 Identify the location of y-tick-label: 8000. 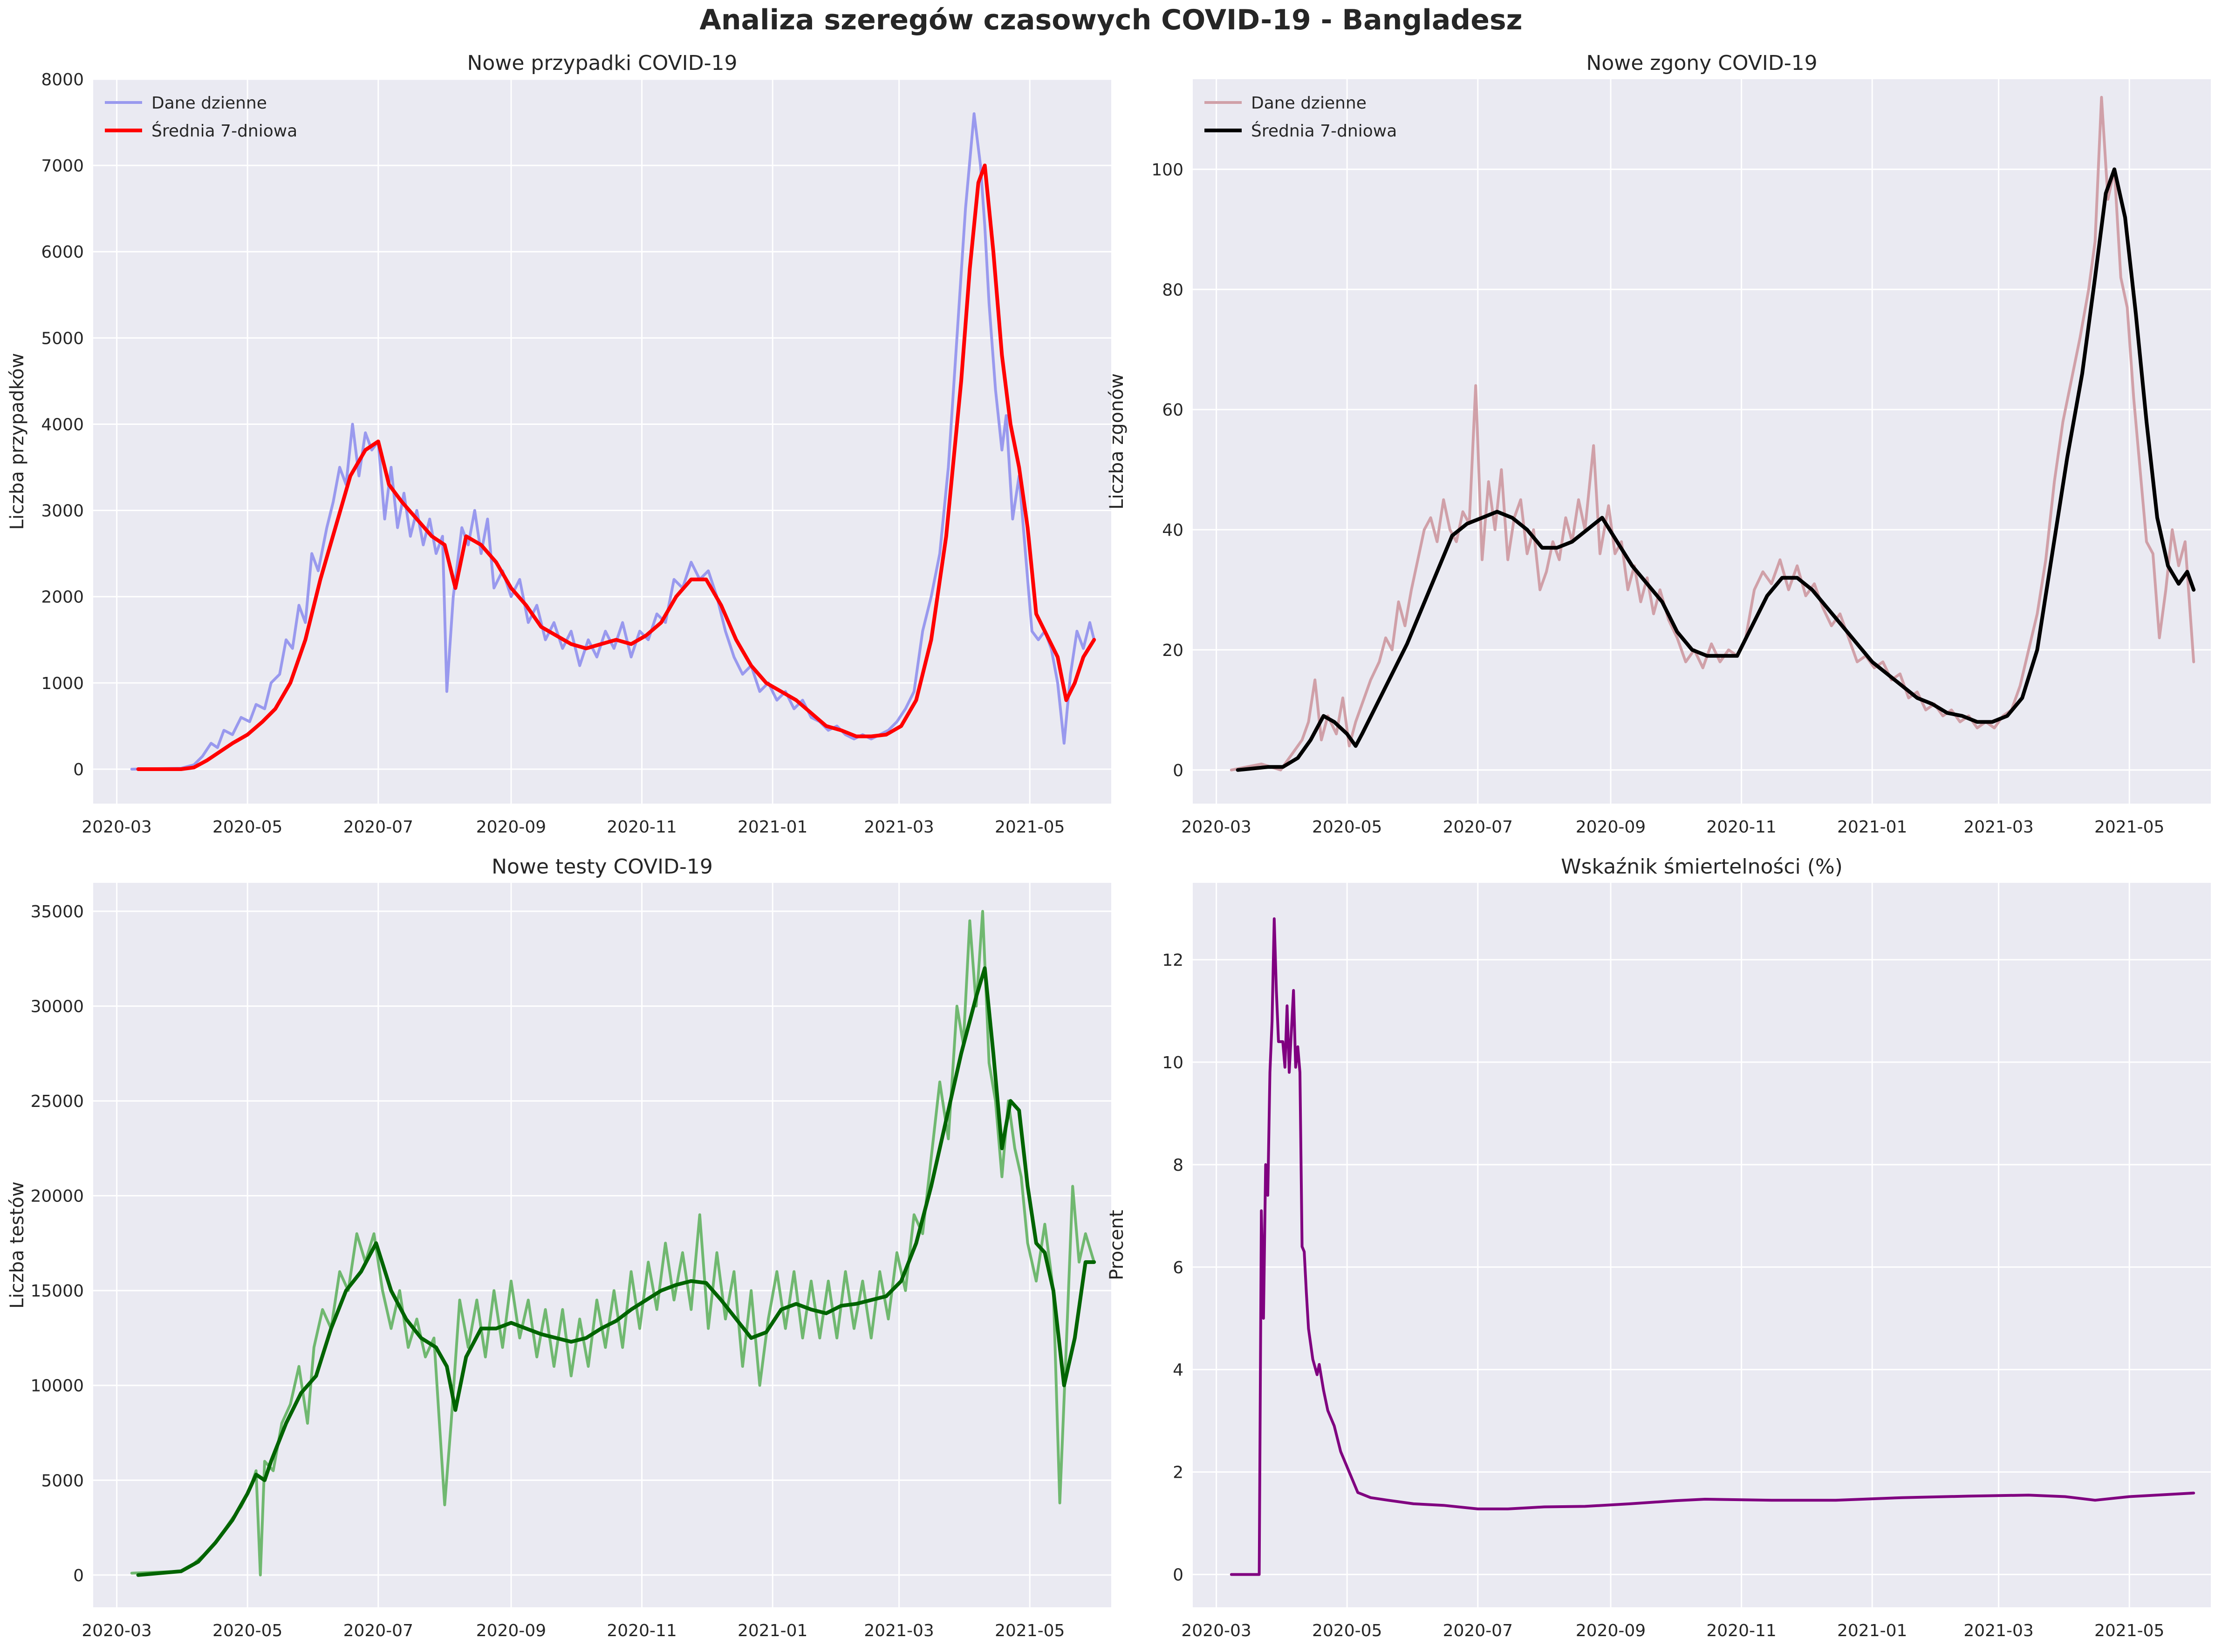
(62, 79).